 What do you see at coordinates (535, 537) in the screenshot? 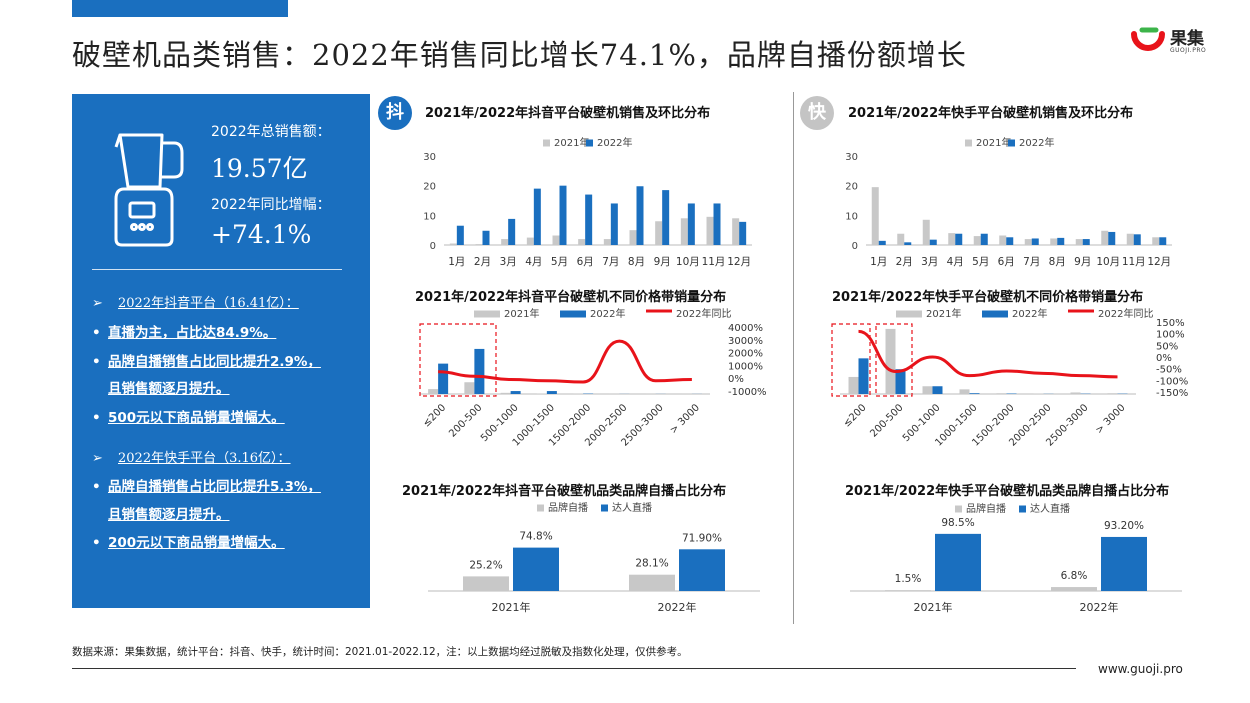
I see `data-label: 74.8%` at bounding box center [535, 537].